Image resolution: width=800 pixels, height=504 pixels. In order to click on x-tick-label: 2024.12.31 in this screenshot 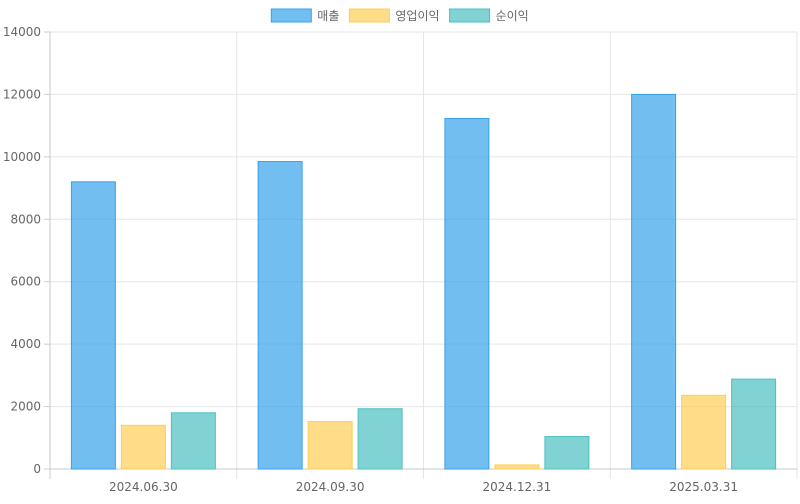, I will do `click(517, 487)`.